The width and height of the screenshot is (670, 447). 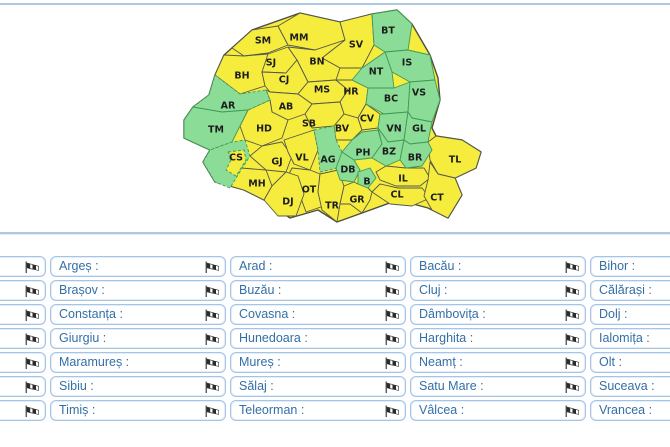 What do you see at coordinates (630, 314) in the screenshot?
I see `county-cell: Dolj :` at bounding box center [630, 314].